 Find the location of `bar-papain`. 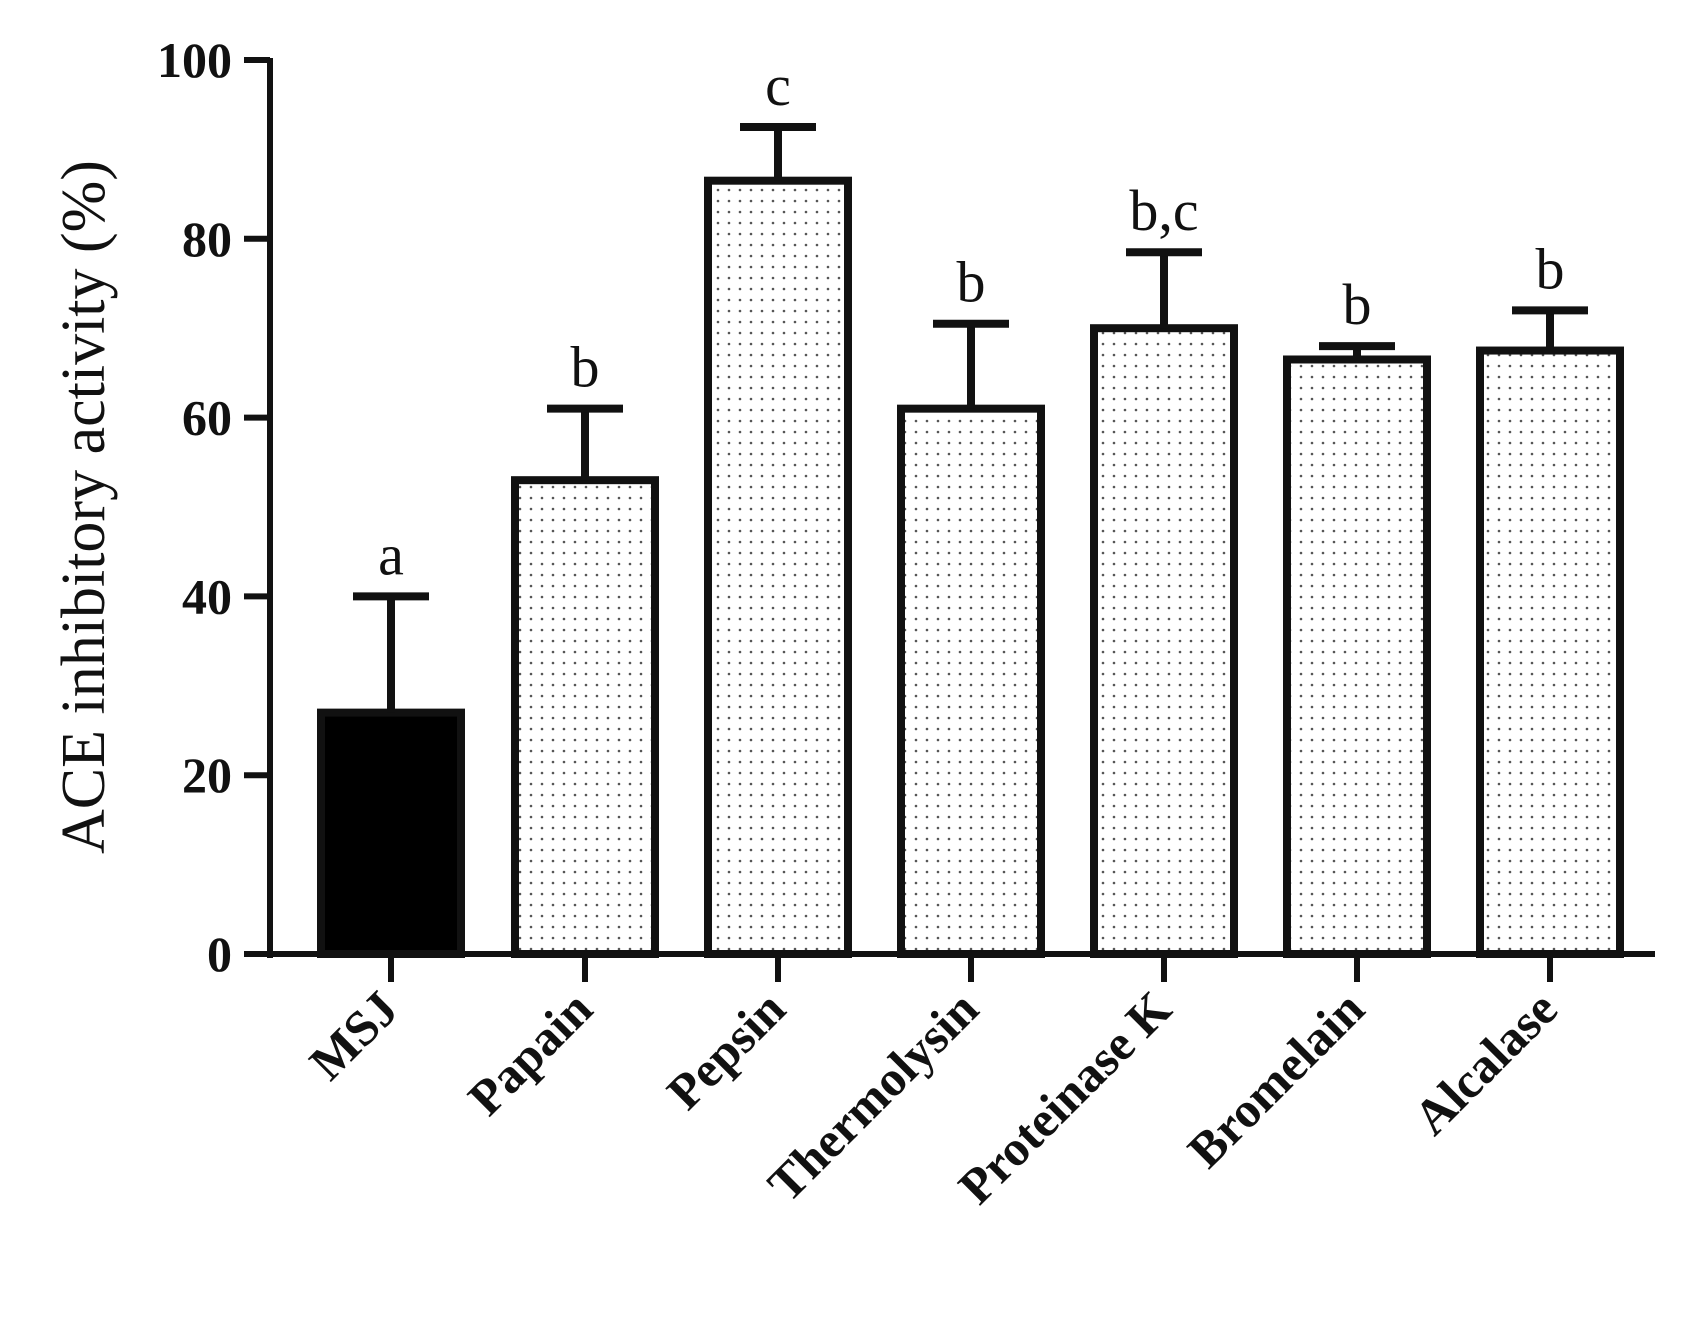

bar-papain is located at coordinates (585, 717).